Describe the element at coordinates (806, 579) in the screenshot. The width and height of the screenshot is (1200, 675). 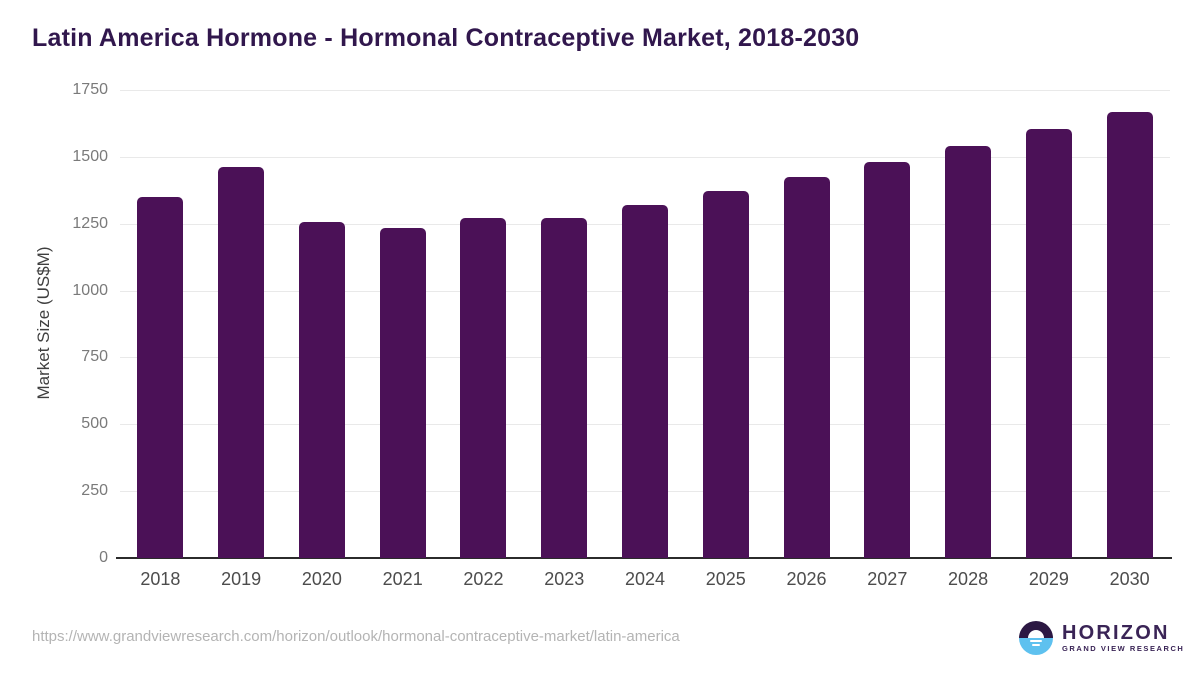
I see `x-tick-label-2026: 2026` at that location.